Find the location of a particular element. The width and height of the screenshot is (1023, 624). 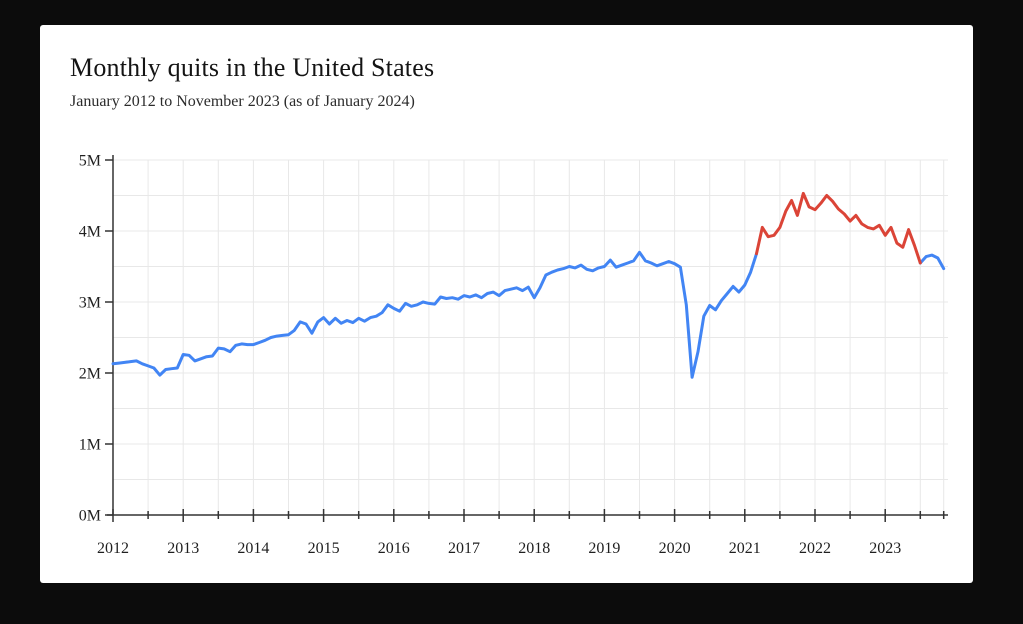

y-tick-label: 4M is located at coordinates (90, 232).